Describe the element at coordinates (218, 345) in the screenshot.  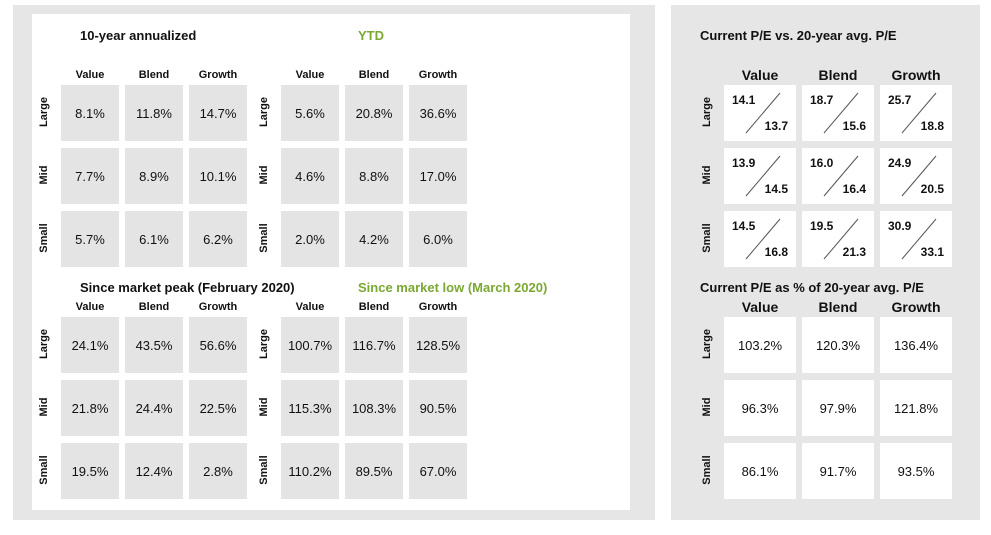
I see `data-cell: 56.6%` at that location.